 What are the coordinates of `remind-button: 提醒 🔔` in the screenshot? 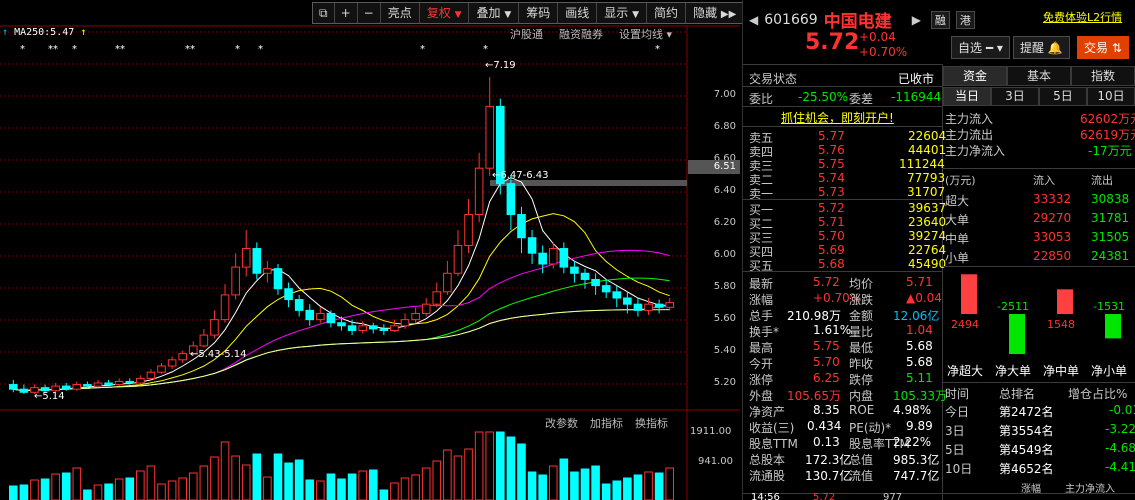 It's located at (1041, 47).